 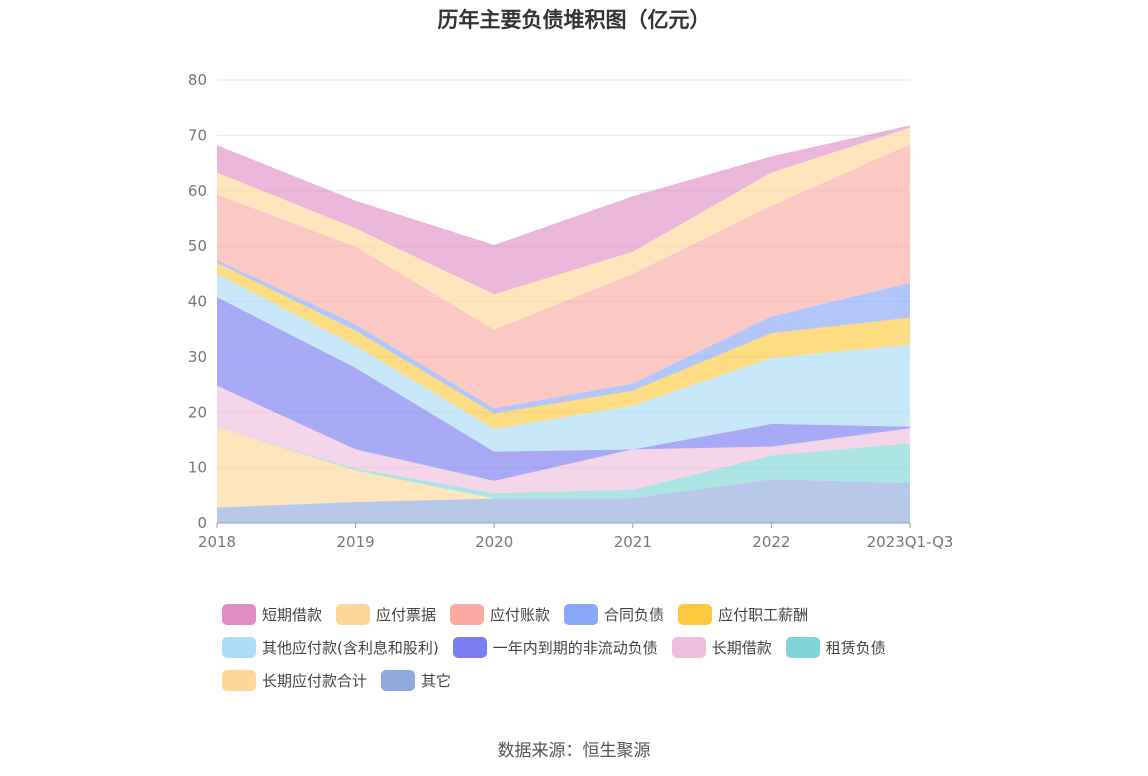 What do you see at coordinates (771, 542) in the screenshot?
I see `x-tick-label: 2022` at bounding box center [771, 542].